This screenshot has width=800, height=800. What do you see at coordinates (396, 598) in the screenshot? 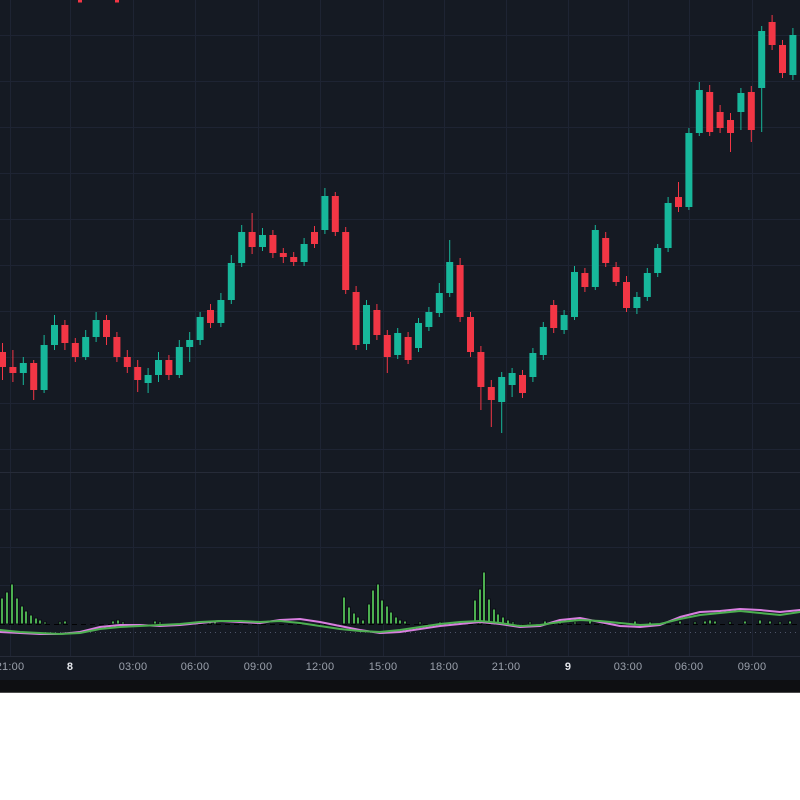
I see `volume-histogram` at bounding box center [396, 598].